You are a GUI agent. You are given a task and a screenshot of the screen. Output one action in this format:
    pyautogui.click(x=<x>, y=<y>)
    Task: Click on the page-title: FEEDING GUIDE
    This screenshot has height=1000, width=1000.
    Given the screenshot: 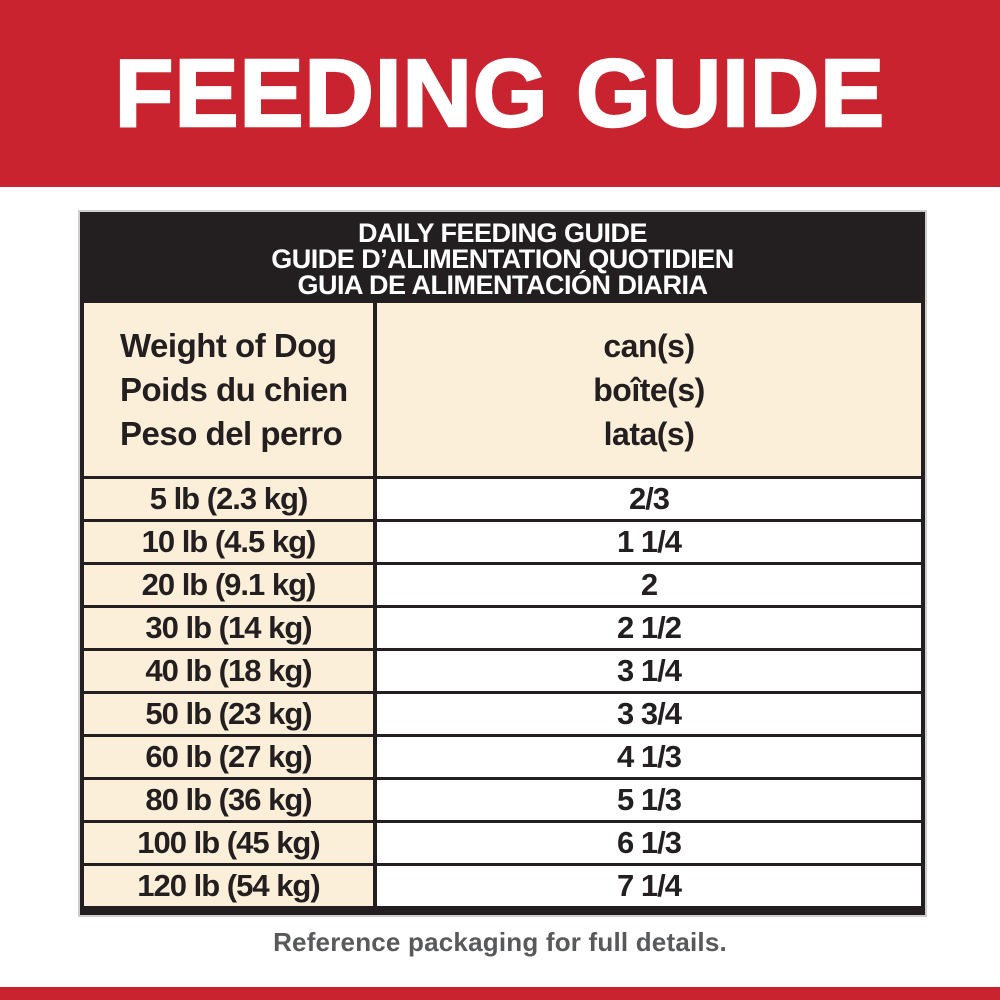 What is the action you would take?
    pyautogui.click(x=500, y=93)
    